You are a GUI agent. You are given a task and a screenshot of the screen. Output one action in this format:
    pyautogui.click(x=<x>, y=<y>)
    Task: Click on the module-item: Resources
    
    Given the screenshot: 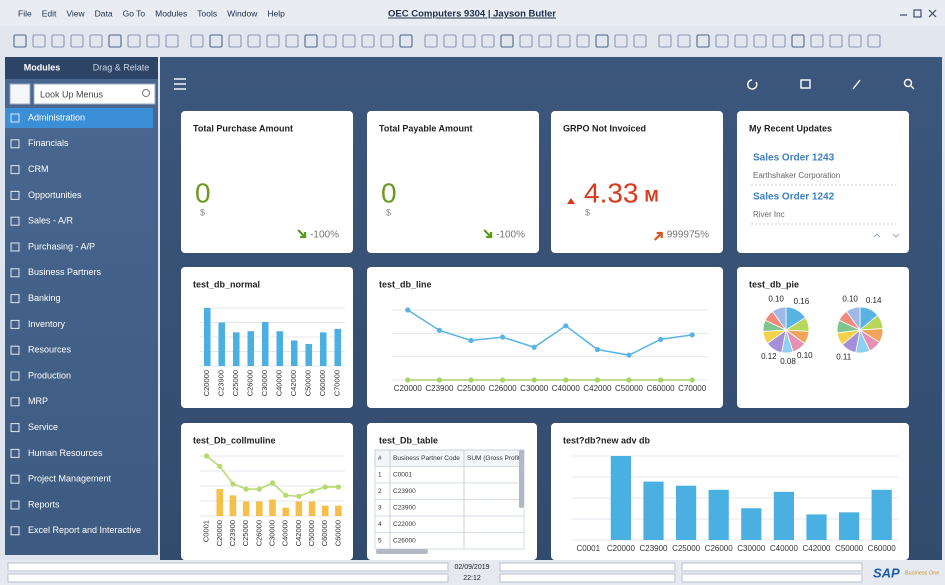 What is the action you would take?
    pyautogui.click(x=50, y=350)
    